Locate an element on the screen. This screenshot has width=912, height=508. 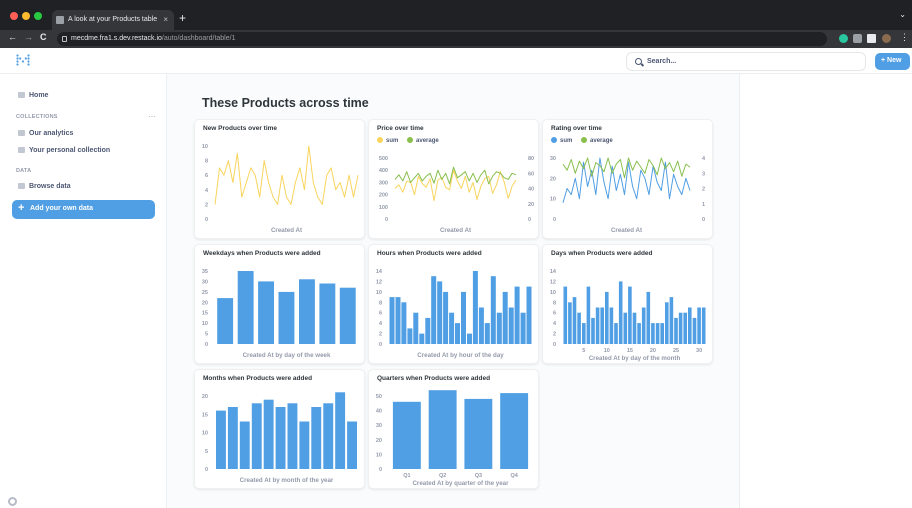
home-icon is located at coordinates (21, 95).